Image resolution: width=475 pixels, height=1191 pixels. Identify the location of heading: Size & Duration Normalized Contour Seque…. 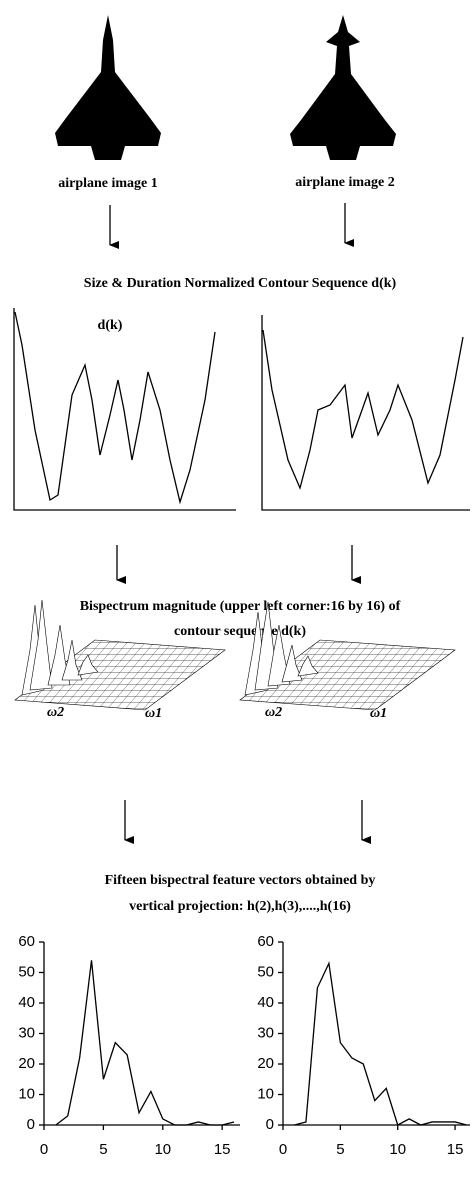
(240, 283).